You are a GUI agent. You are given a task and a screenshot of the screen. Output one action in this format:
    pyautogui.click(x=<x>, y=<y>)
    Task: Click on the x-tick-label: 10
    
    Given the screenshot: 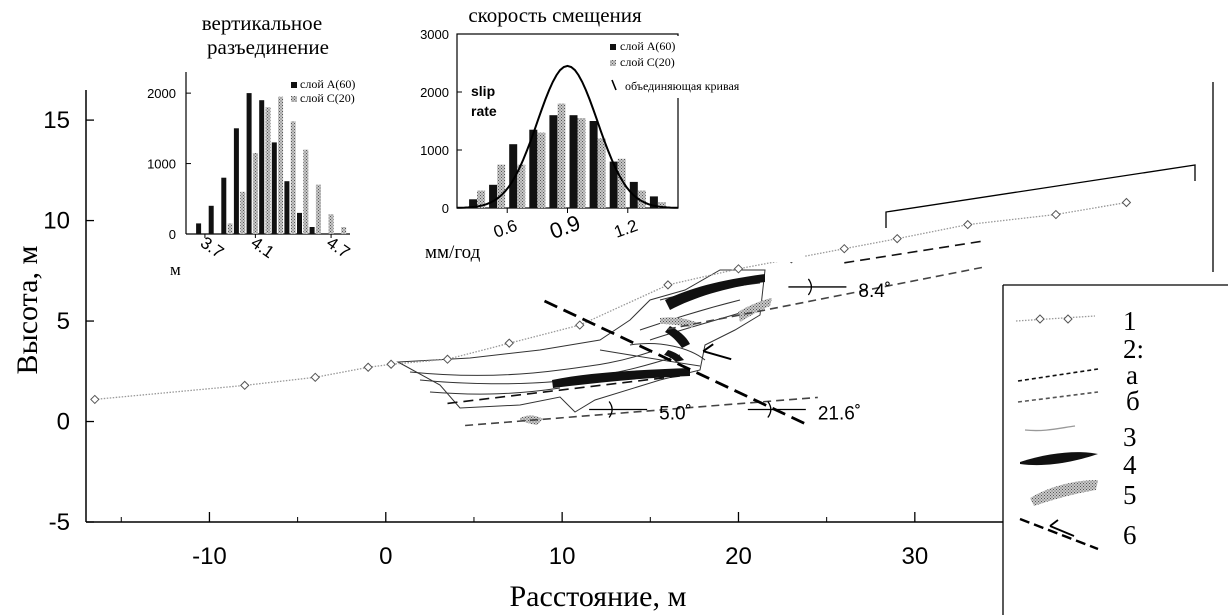 What is the action you would take?
    pyautogui.click(x=562, y=556)
    